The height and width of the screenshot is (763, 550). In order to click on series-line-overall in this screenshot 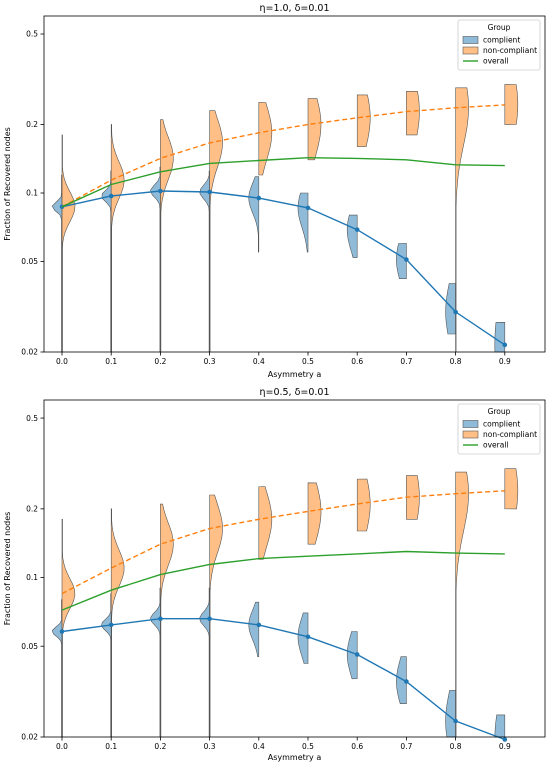, I will do `click(283, 580)`.